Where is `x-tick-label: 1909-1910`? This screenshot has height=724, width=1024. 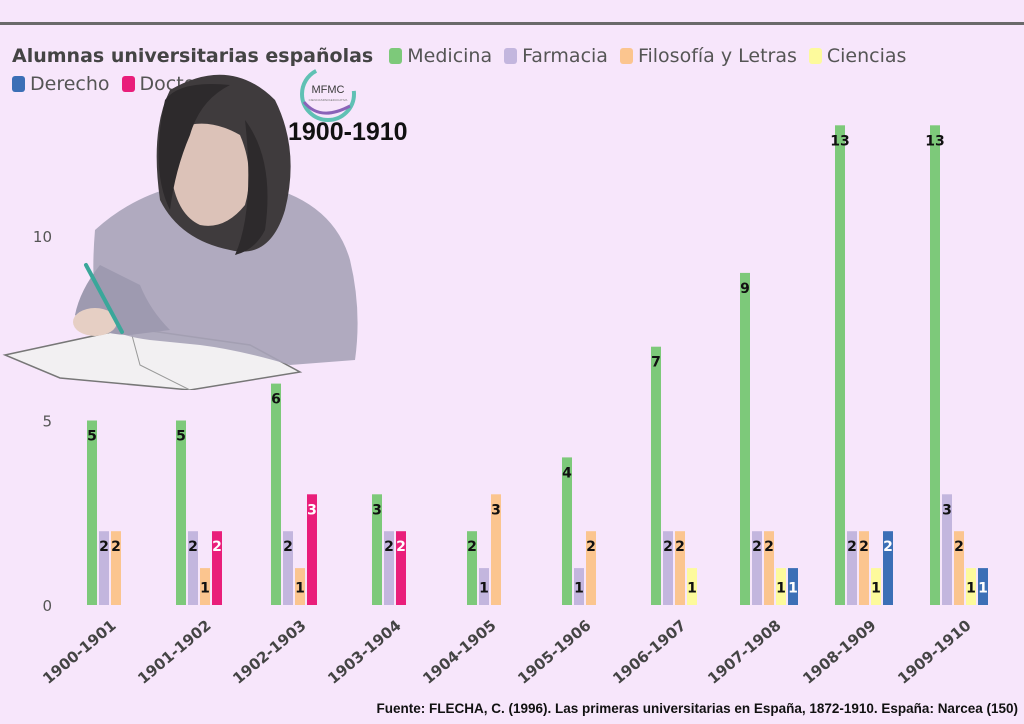
x-tick-label: 1909-1910 is located at coordinates (934, 651).